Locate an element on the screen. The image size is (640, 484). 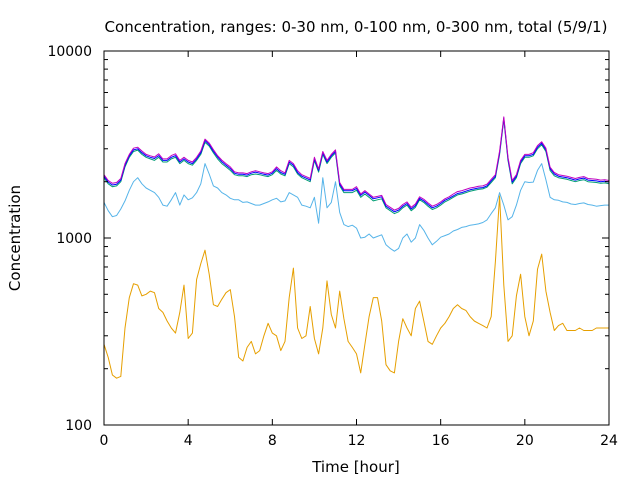
x-tick-label: 24 is located at coordinates (609, 441).